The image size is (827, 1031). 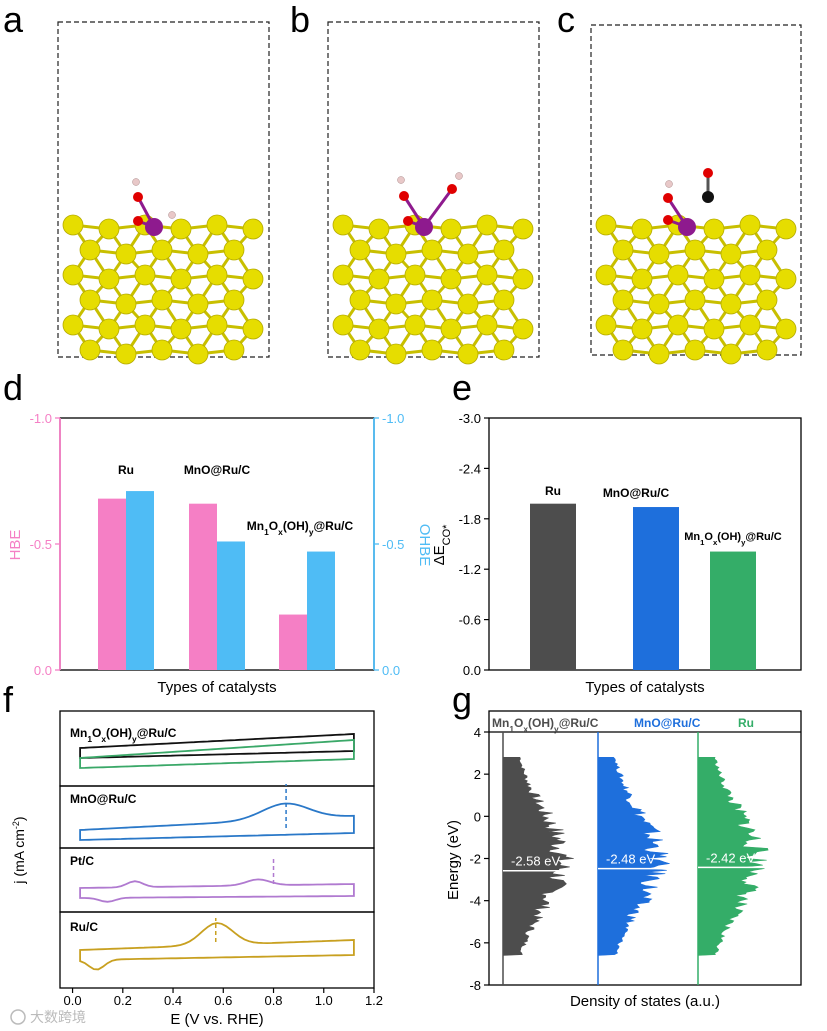 What do you see at coordinates (41, 418) in the screenshot?
I see `ytick-label-left-d: -1.0` at bounding box center [41, 418].